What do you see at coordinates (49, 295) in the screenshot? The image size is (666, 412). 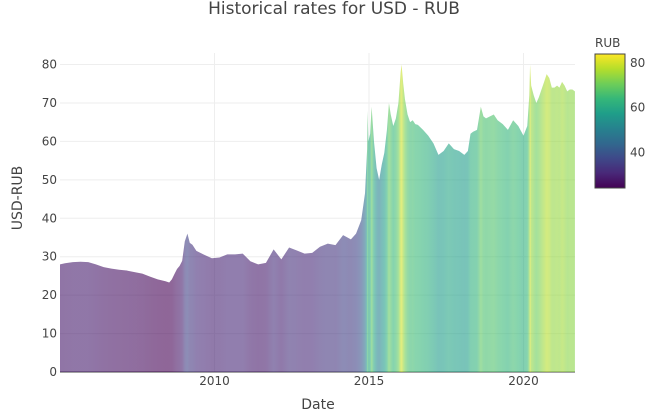 I see `y-tick-label: 20` at bounding box center [49, 295].